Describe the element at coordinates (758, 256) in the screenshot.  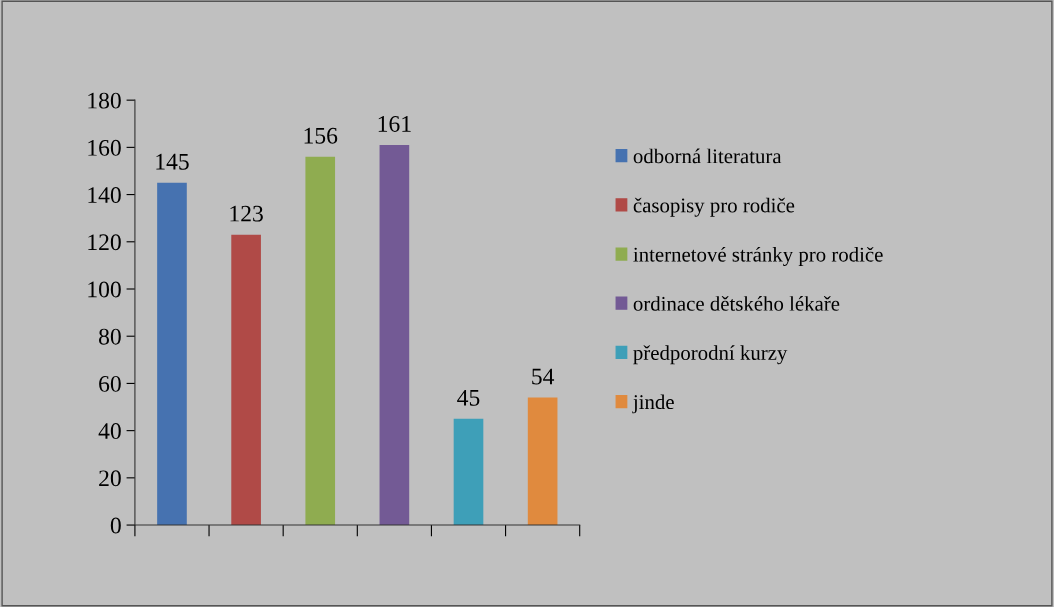
I see `legend-label: internetové stránky pro rodiče` at that location.